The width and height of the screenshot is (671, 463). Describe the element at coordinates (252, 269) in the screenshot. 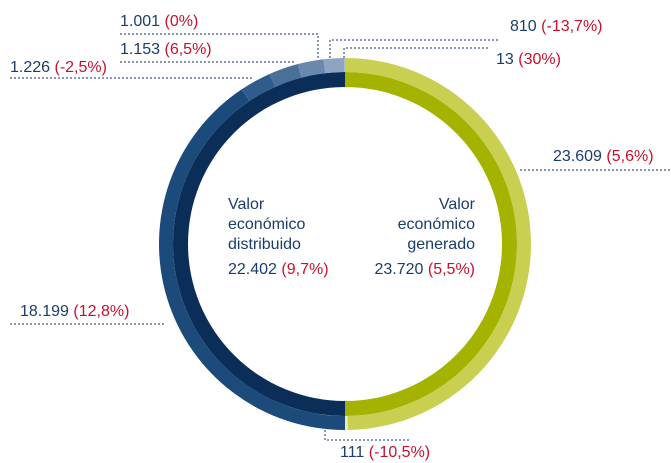

I see `total-value: 22.402` at that location.